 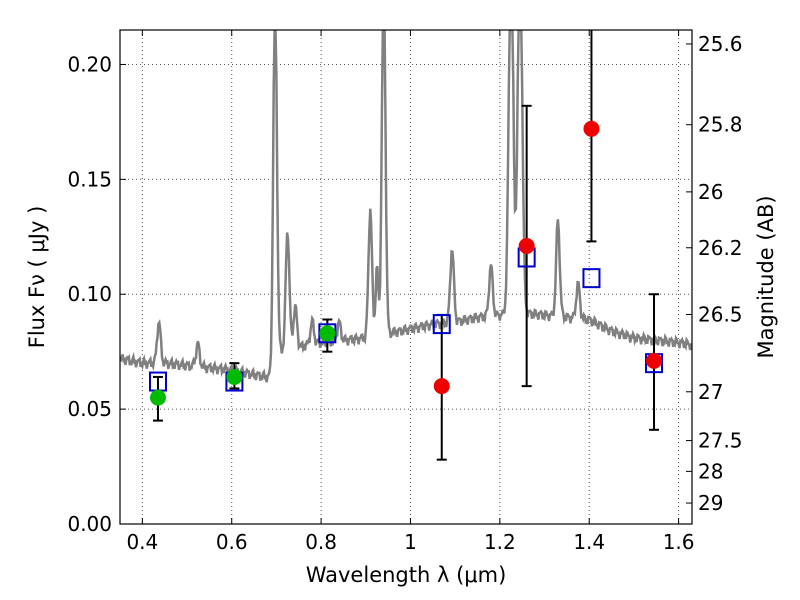 I want to click on right-tick-label: 26.5, so click(x=720, y=314).